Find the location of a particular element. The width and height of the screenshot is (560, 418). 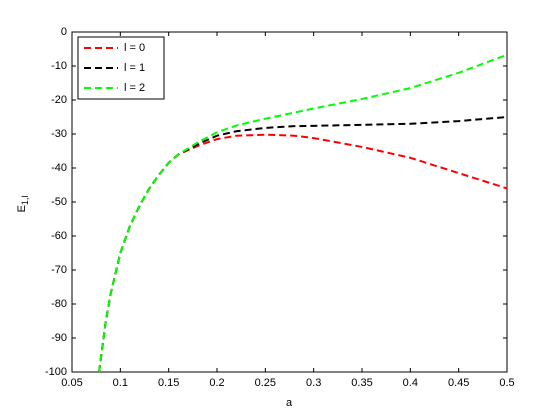

y-tick-label: 0 is located at coordinates (64, 32).